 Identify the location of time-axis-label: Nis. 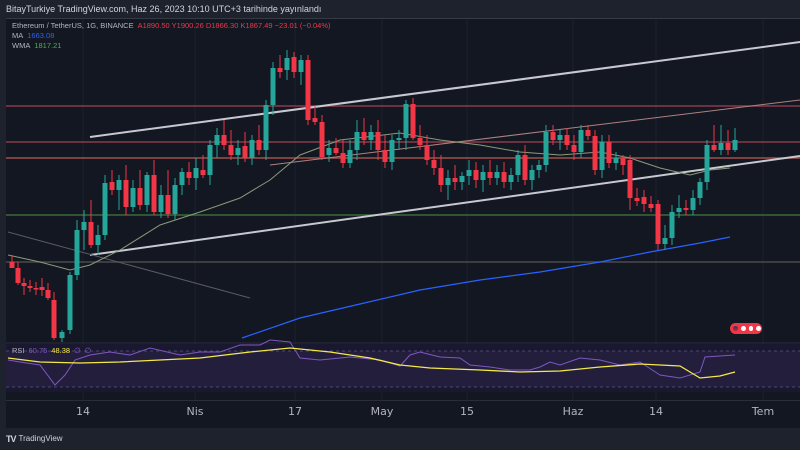
(195, 411).